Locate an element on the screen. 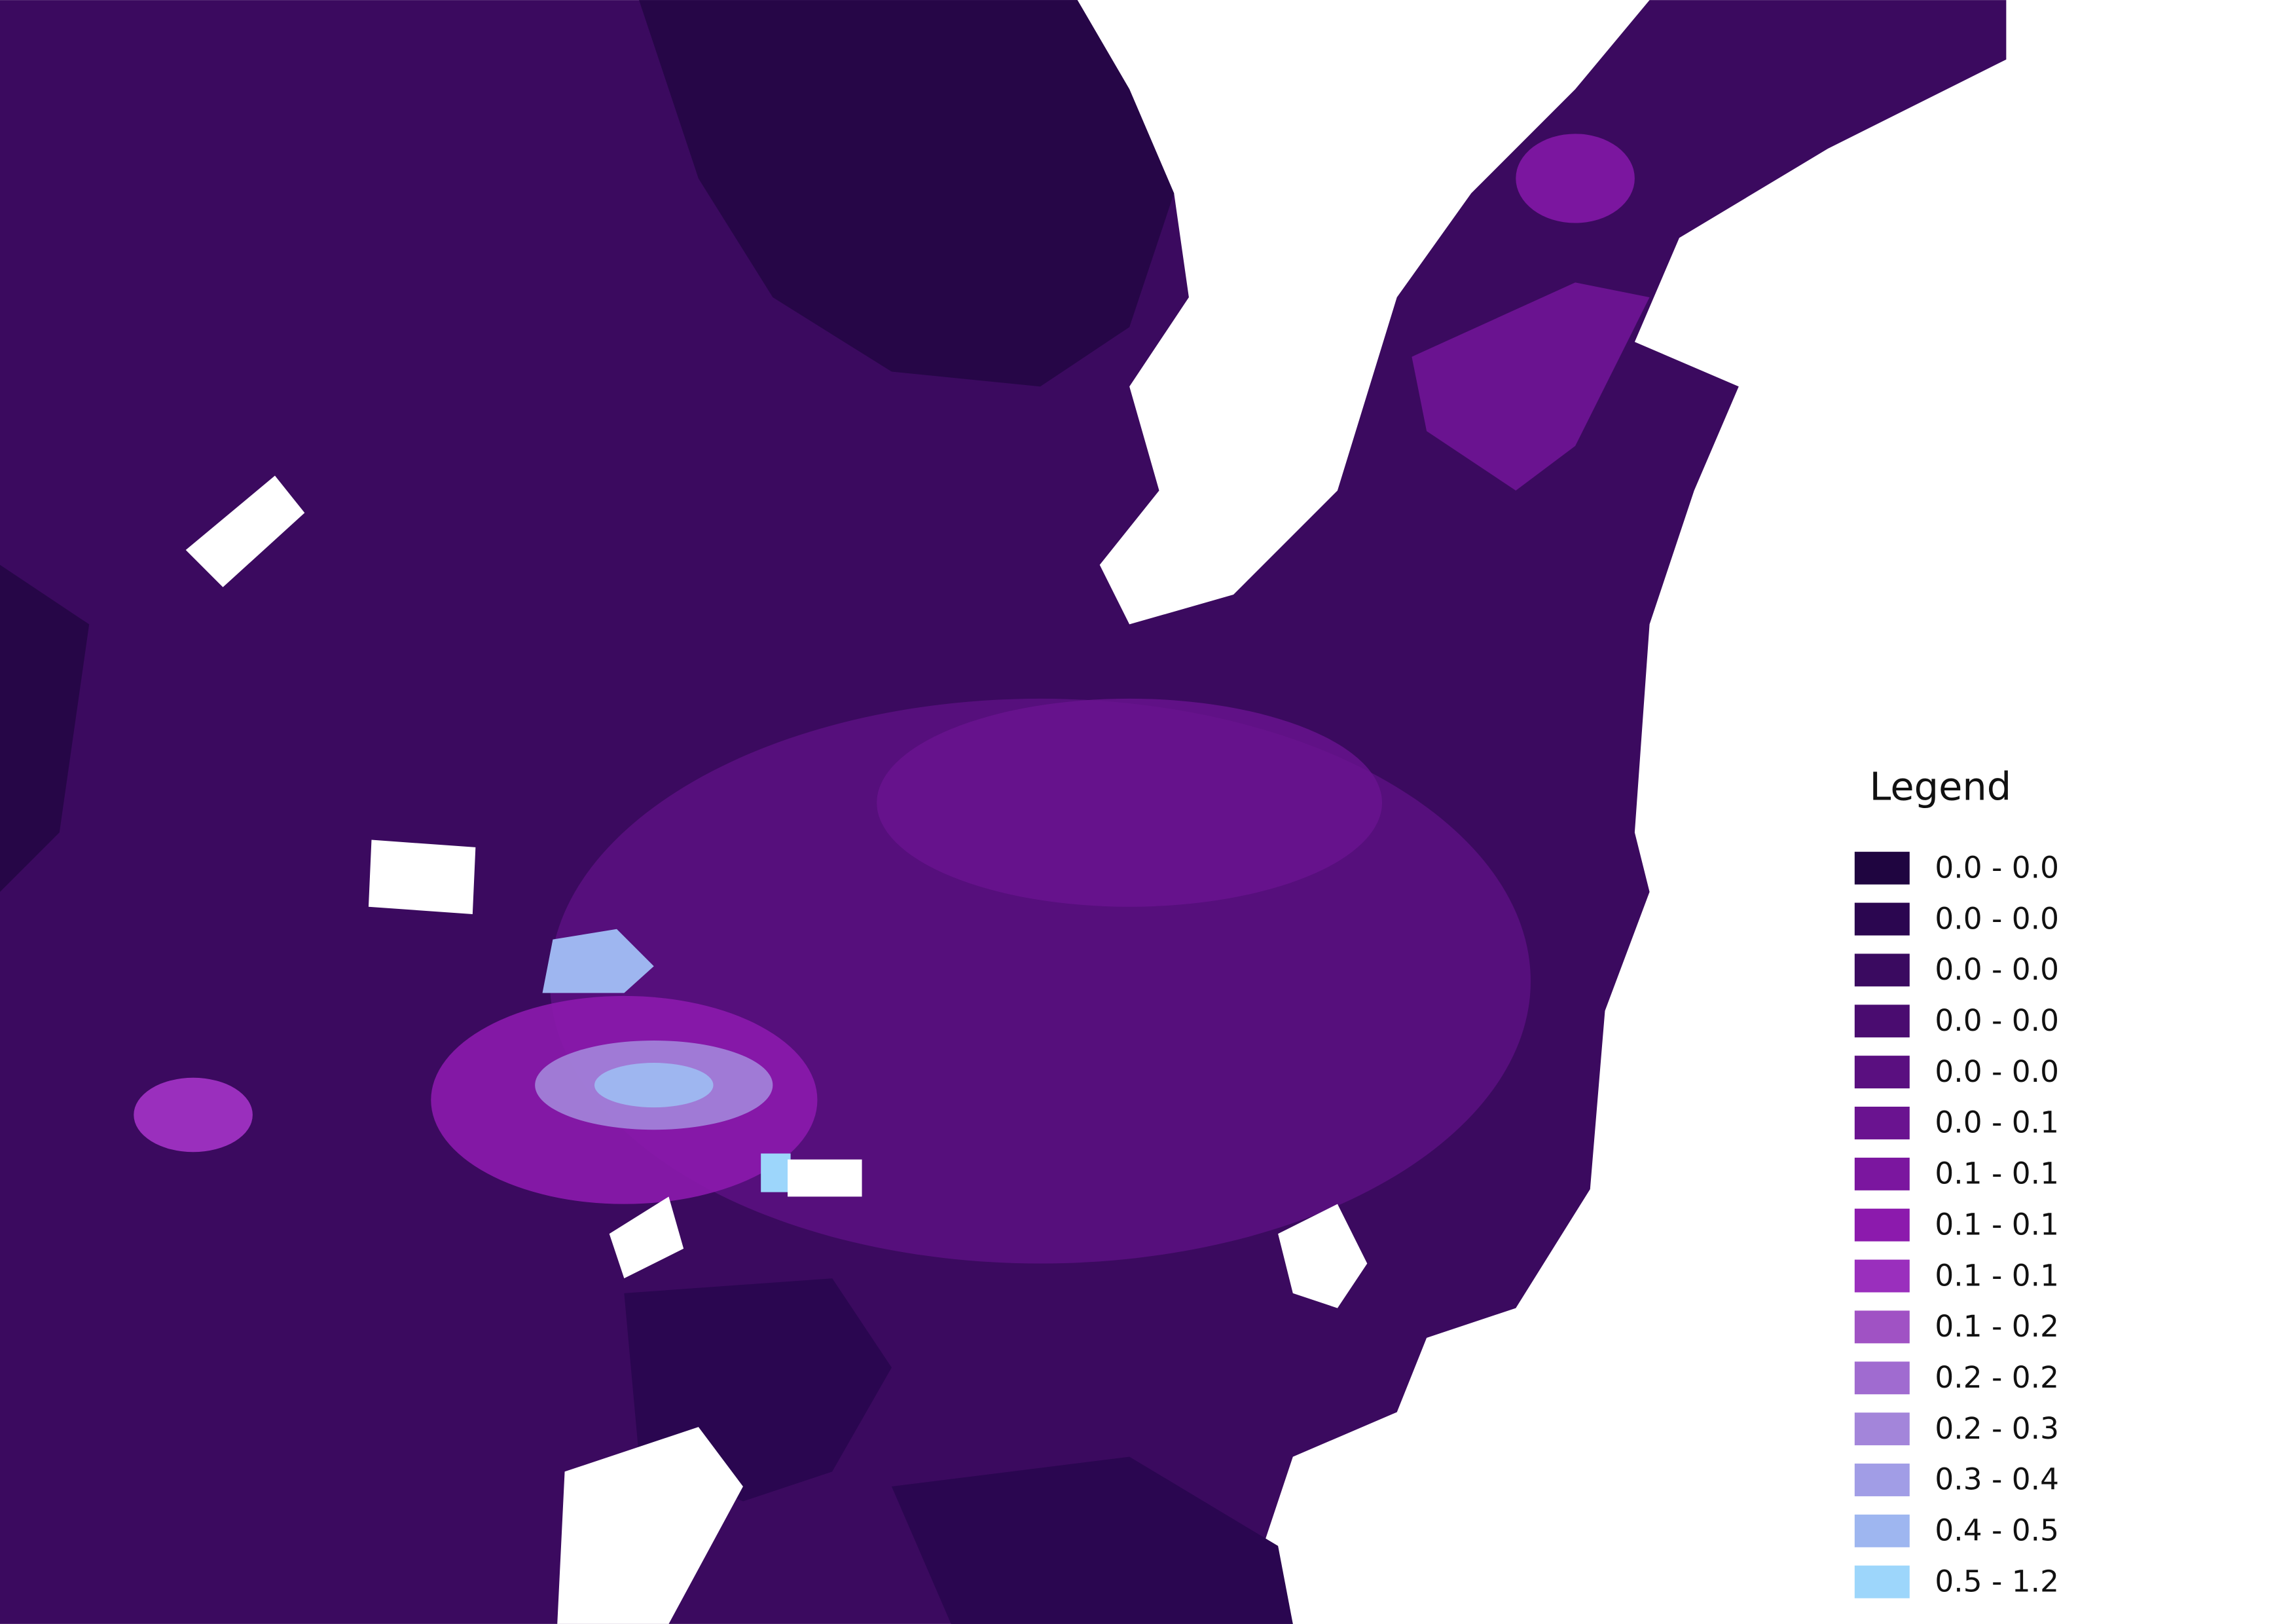 The height and width of the screenshot is (1624, 2296). legend-label: 0.3 - 0.4 is located at coordinates (1997, 1479).